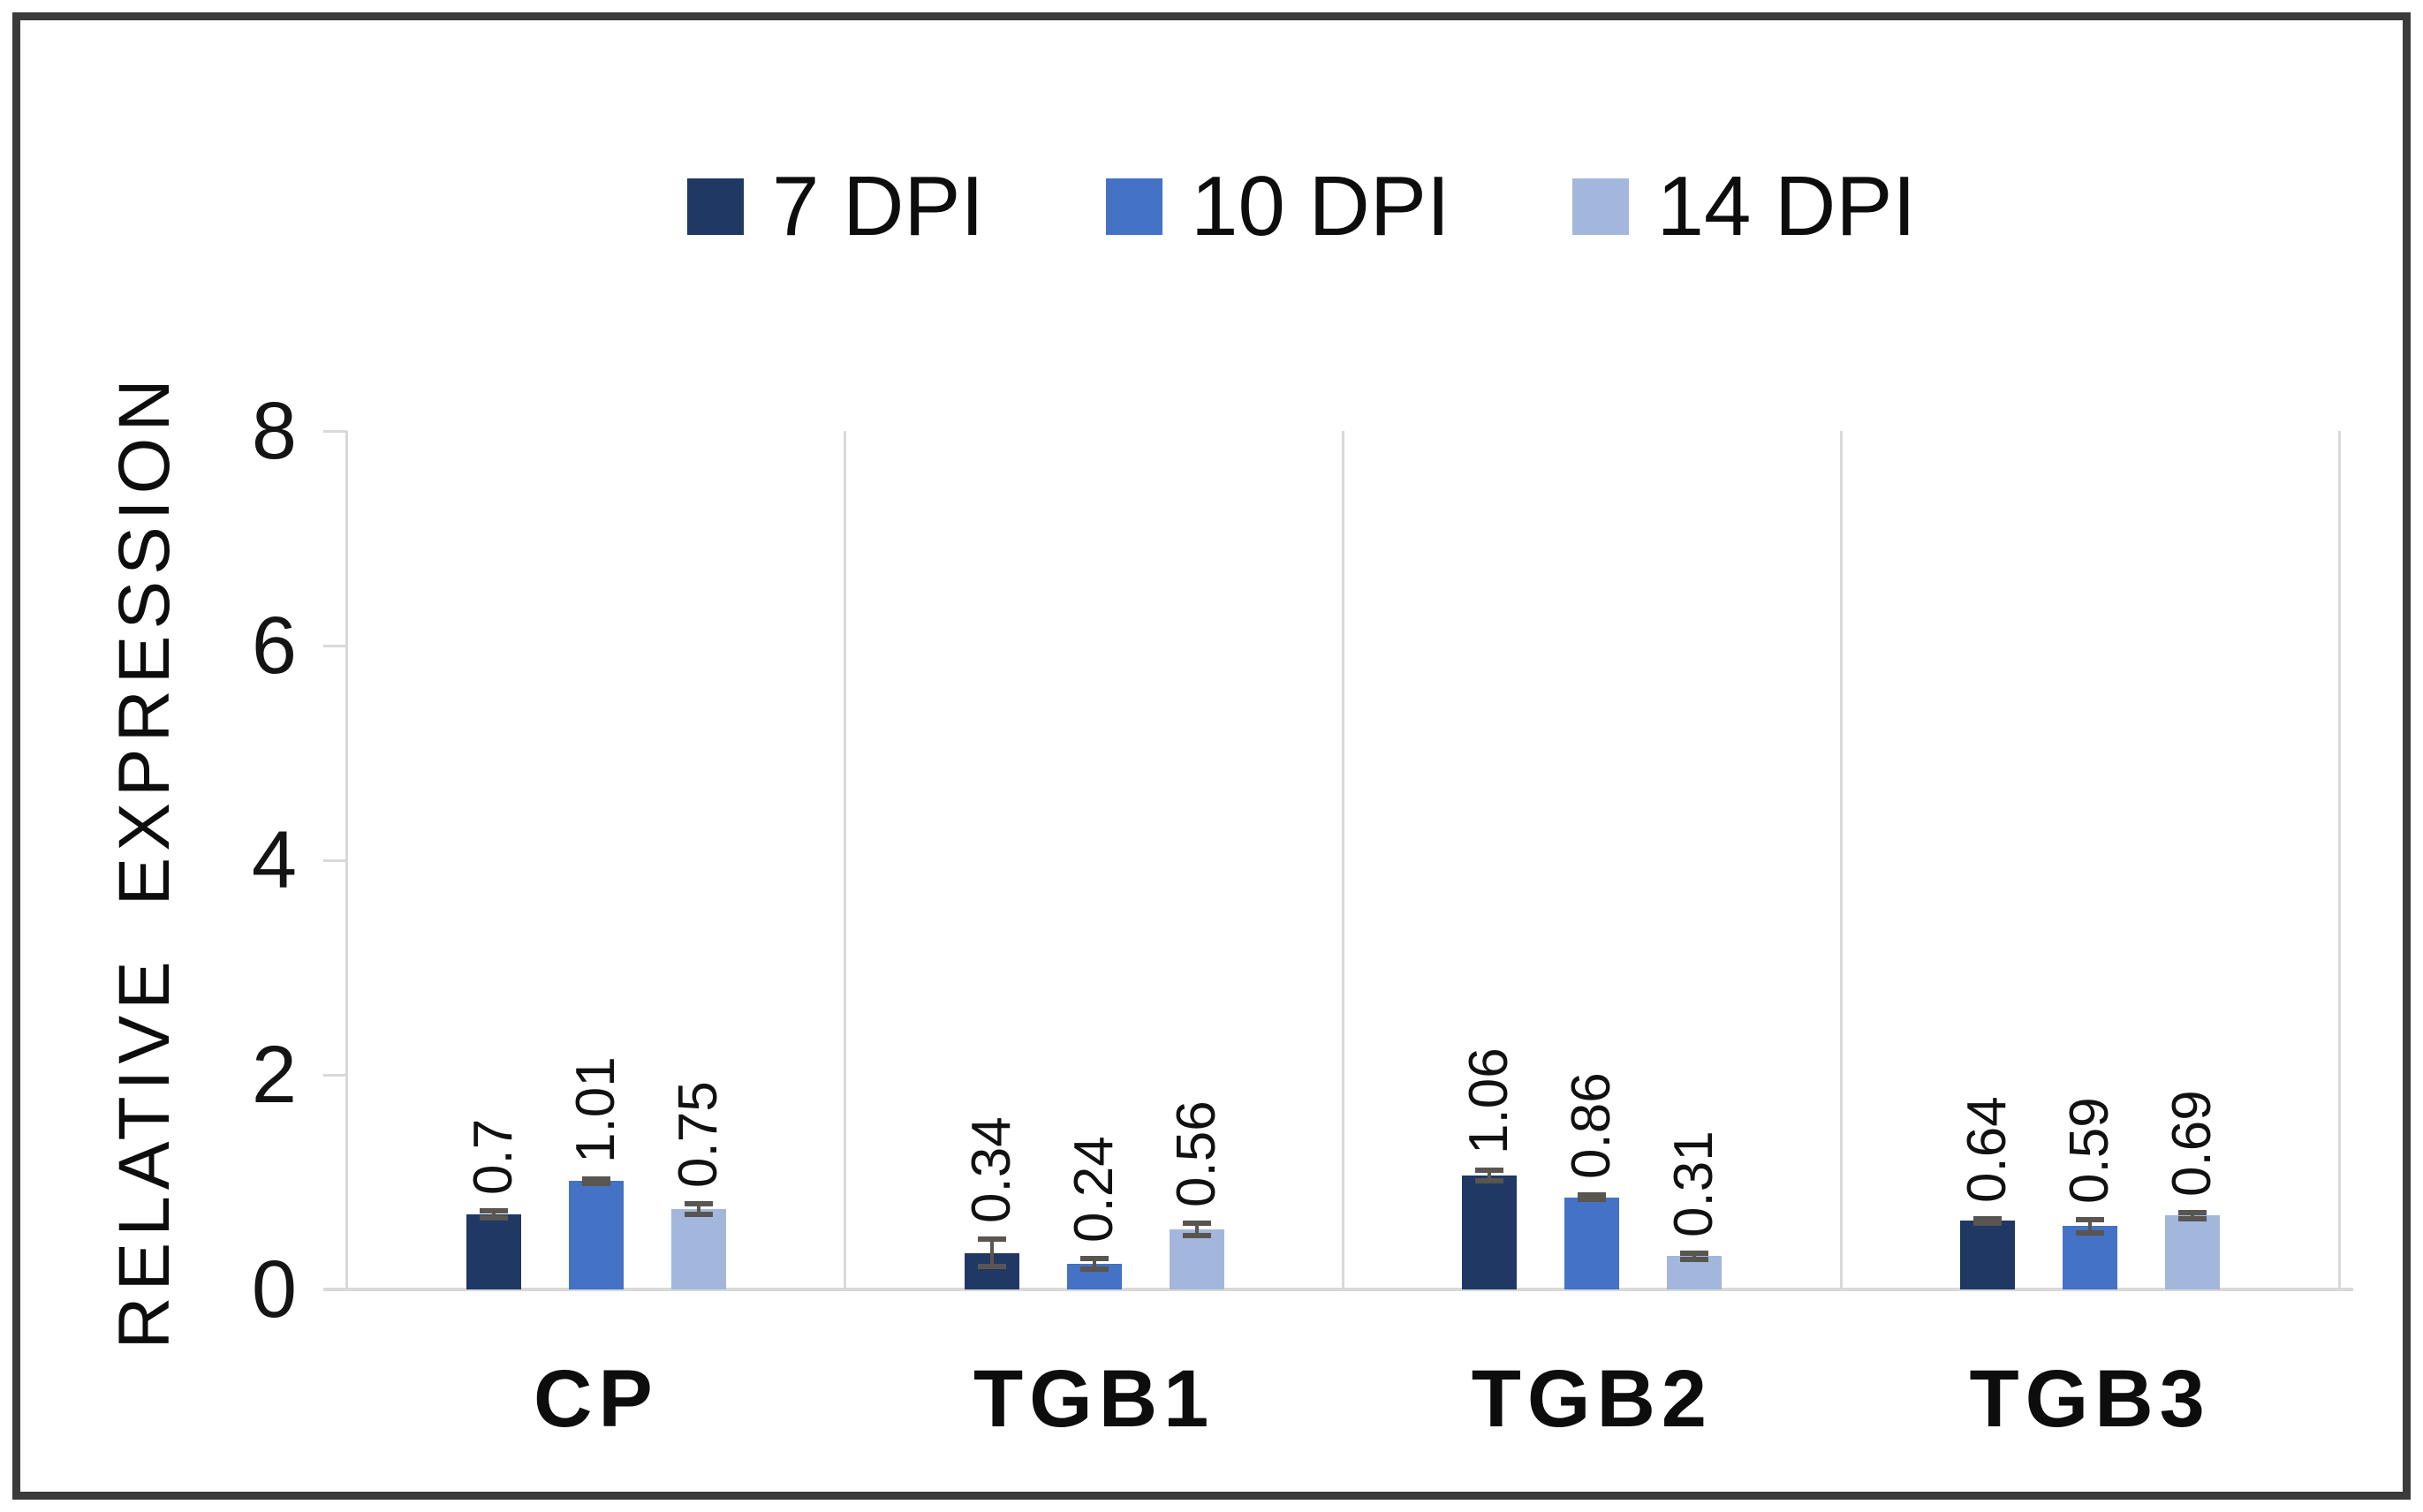  Describe the element at coordinates (698, 1249) in the screenshot. I see `bar-14-dpi-cp` at that location.